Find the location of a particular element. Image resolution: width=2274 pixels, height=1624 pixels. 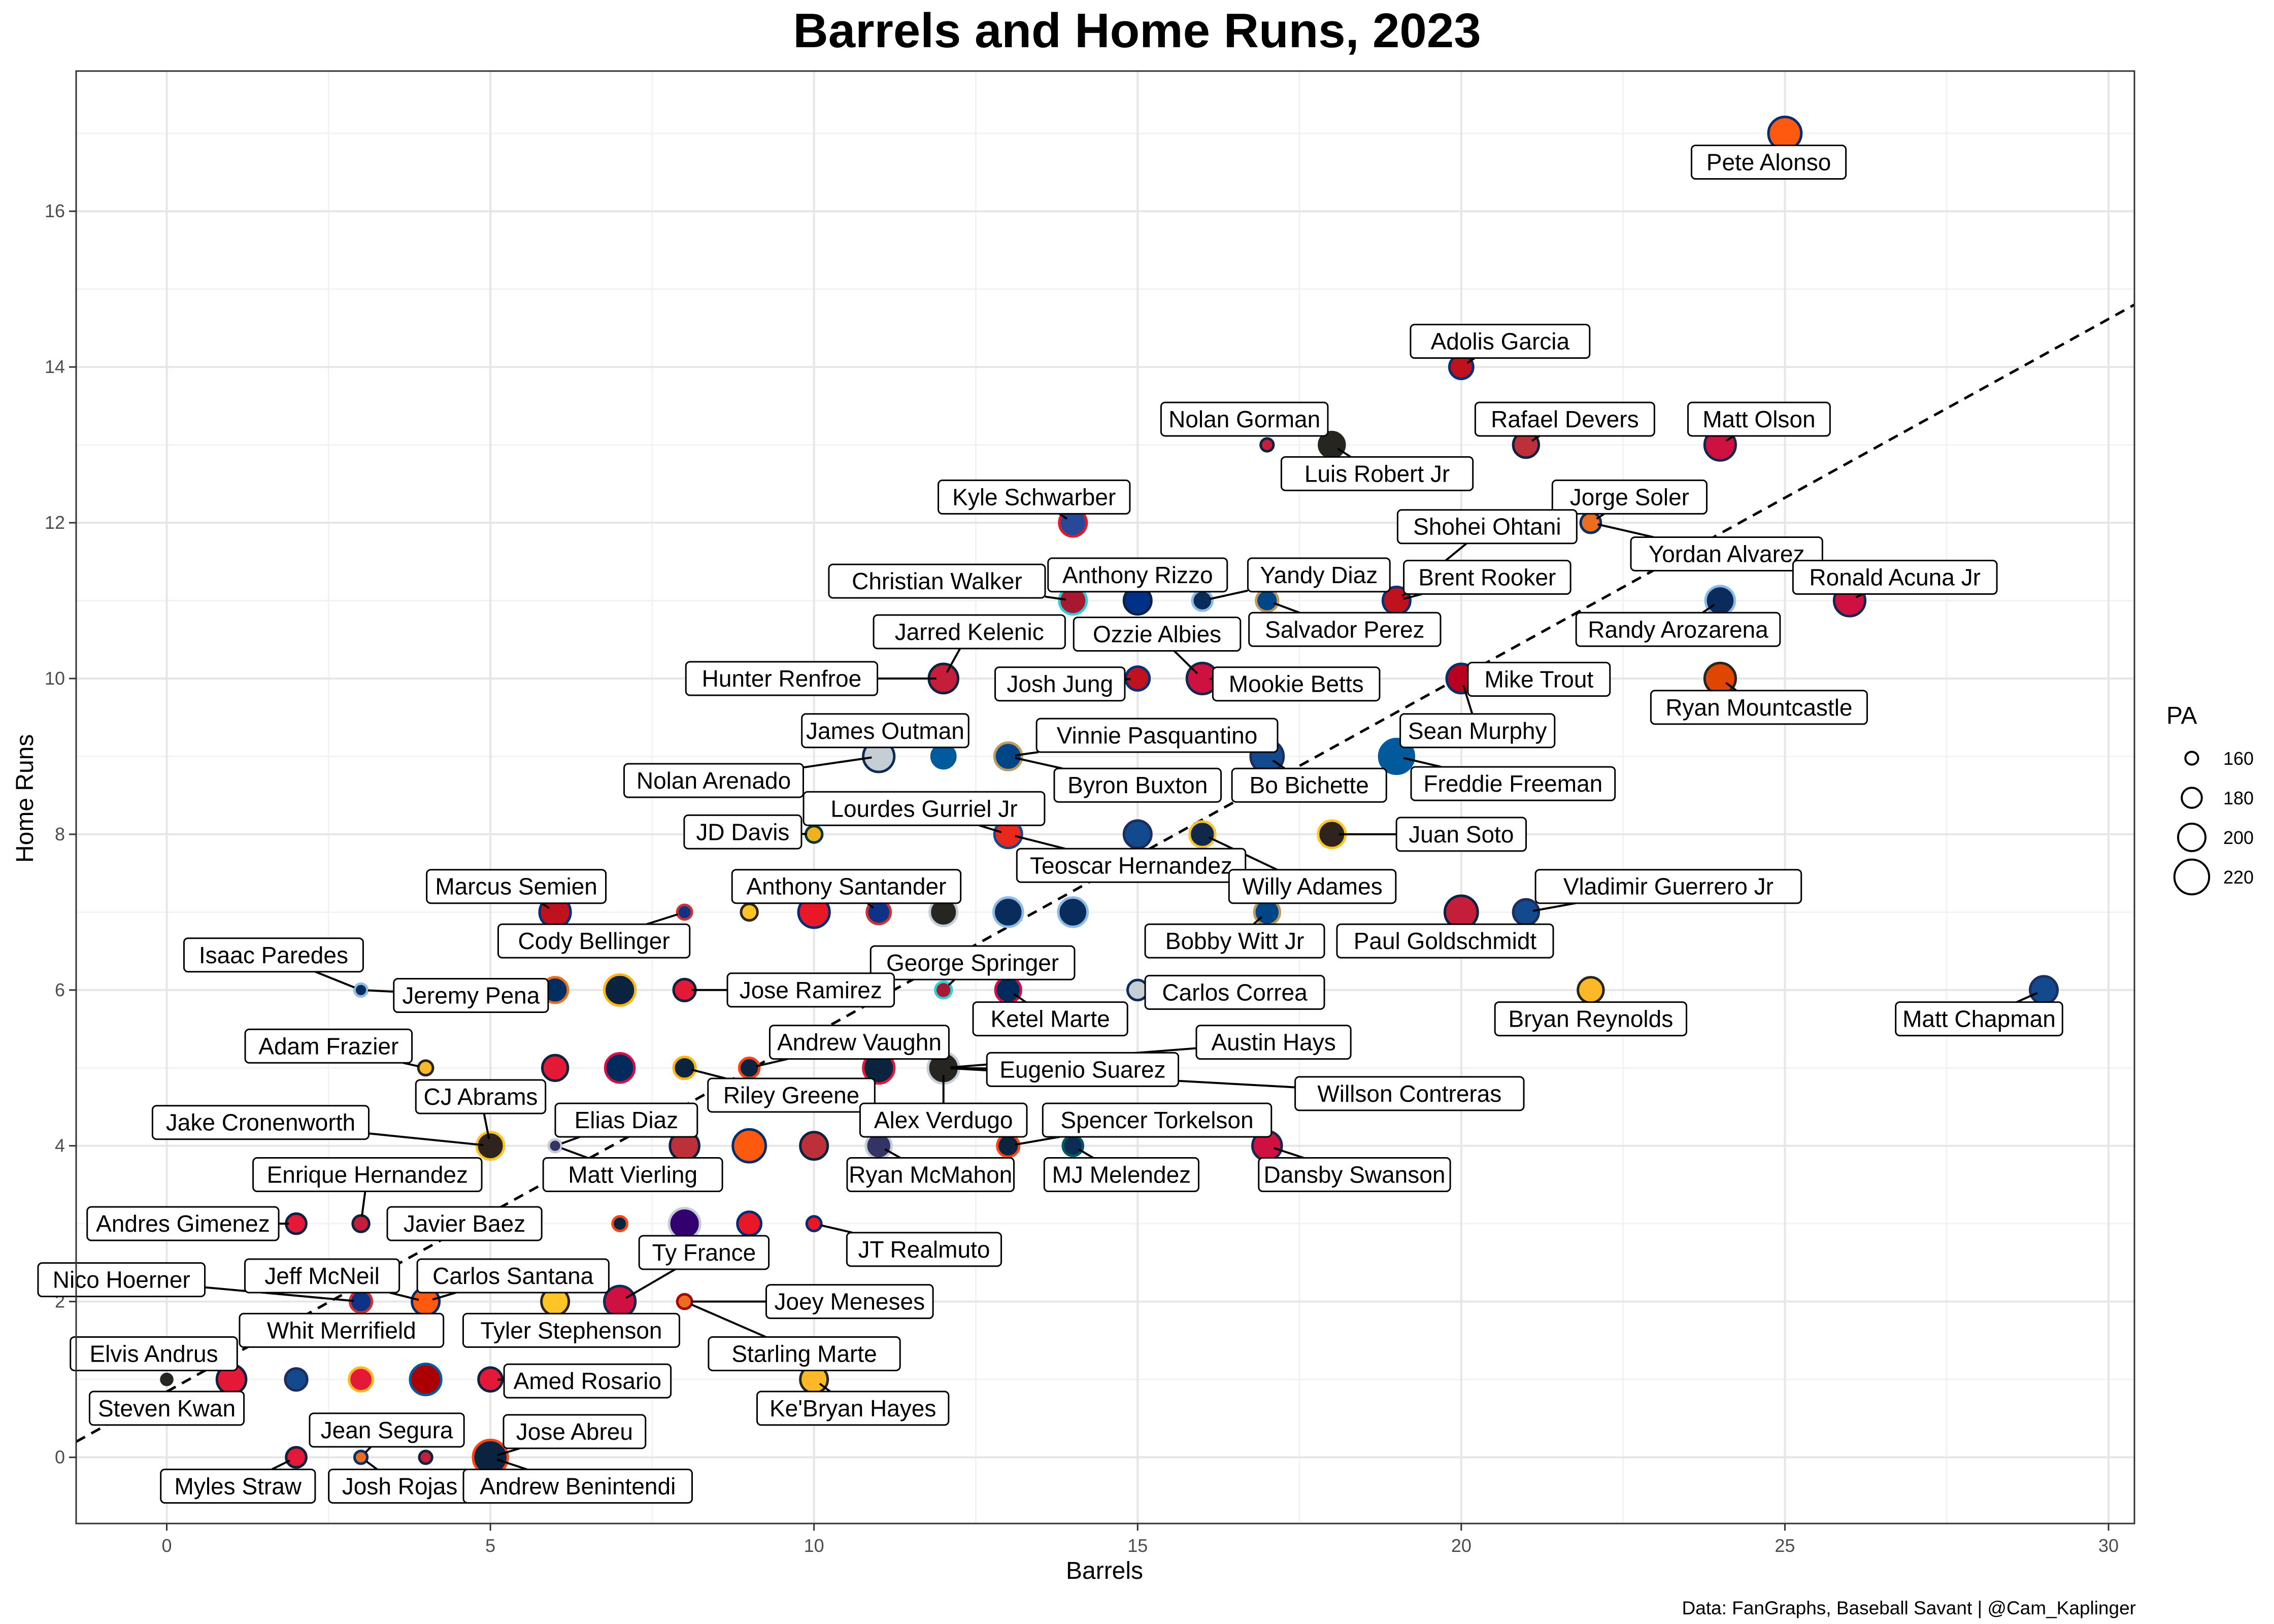

annotation-text: Whit Merrifield is located at coordinates (341, 1330).